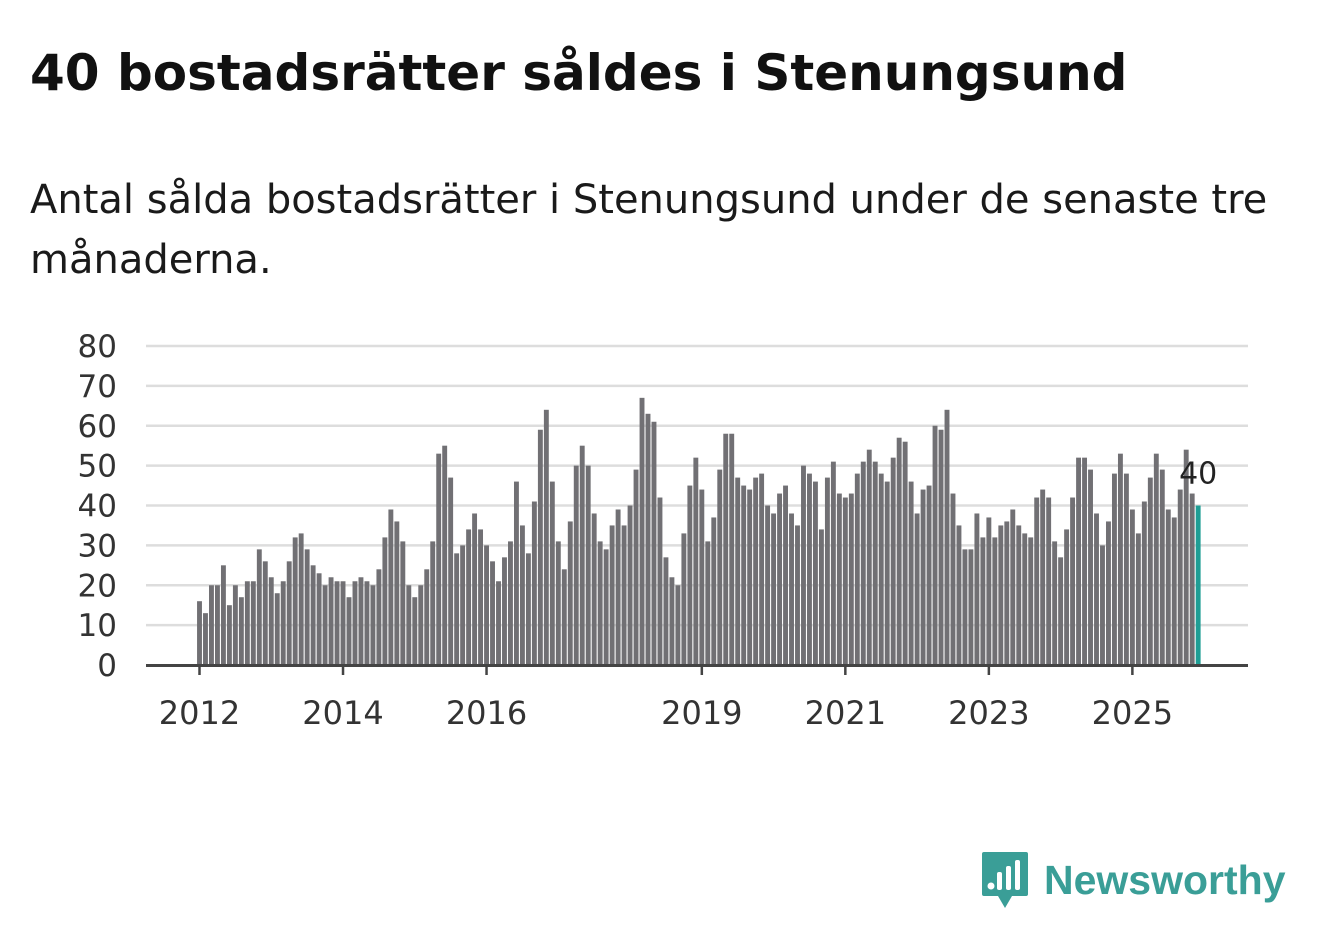  What do you see at coordinates (1133, 880) in the screenshot?
I see `newsworthy-logo: Newsworthy` at bounding box center [1133, 880].